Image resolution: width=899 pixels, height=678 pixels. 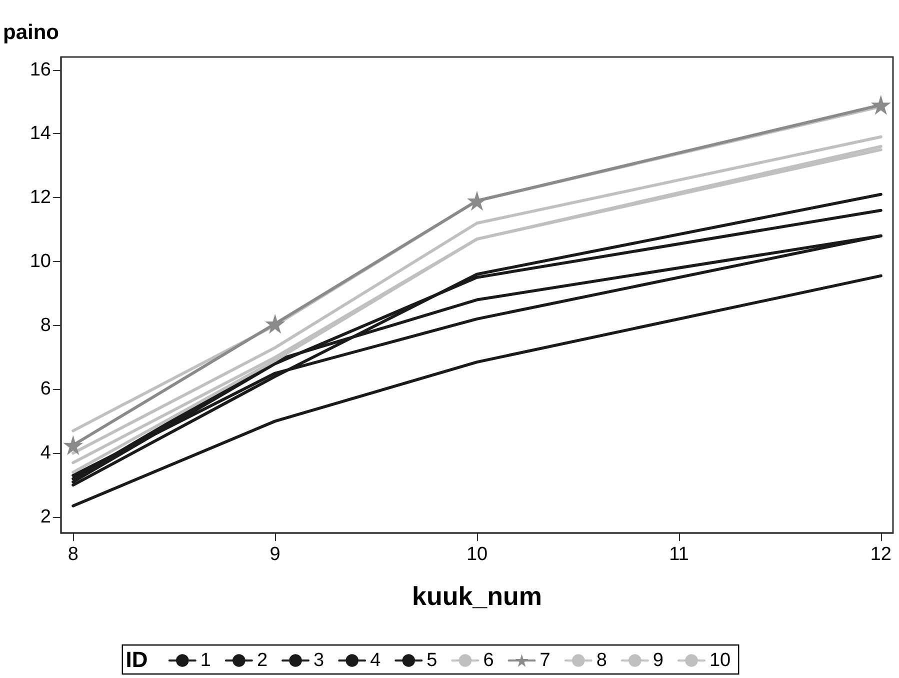 What do you see at coordinates (376, 660) in the screenshot?
I see `legend-label: 4` at bounding box center [376, 660].